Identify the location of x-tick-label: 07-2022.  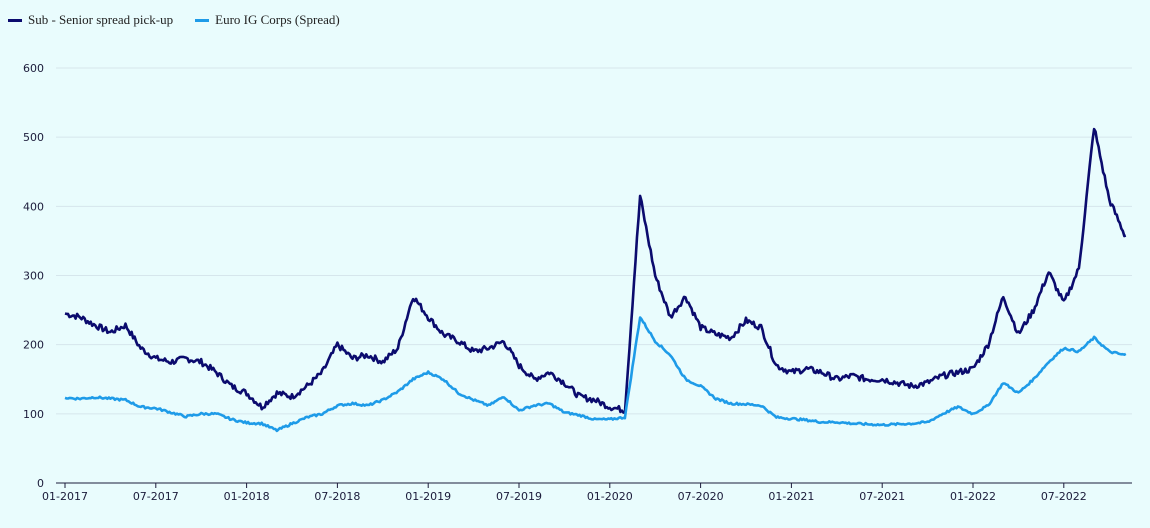
(1064, 496).